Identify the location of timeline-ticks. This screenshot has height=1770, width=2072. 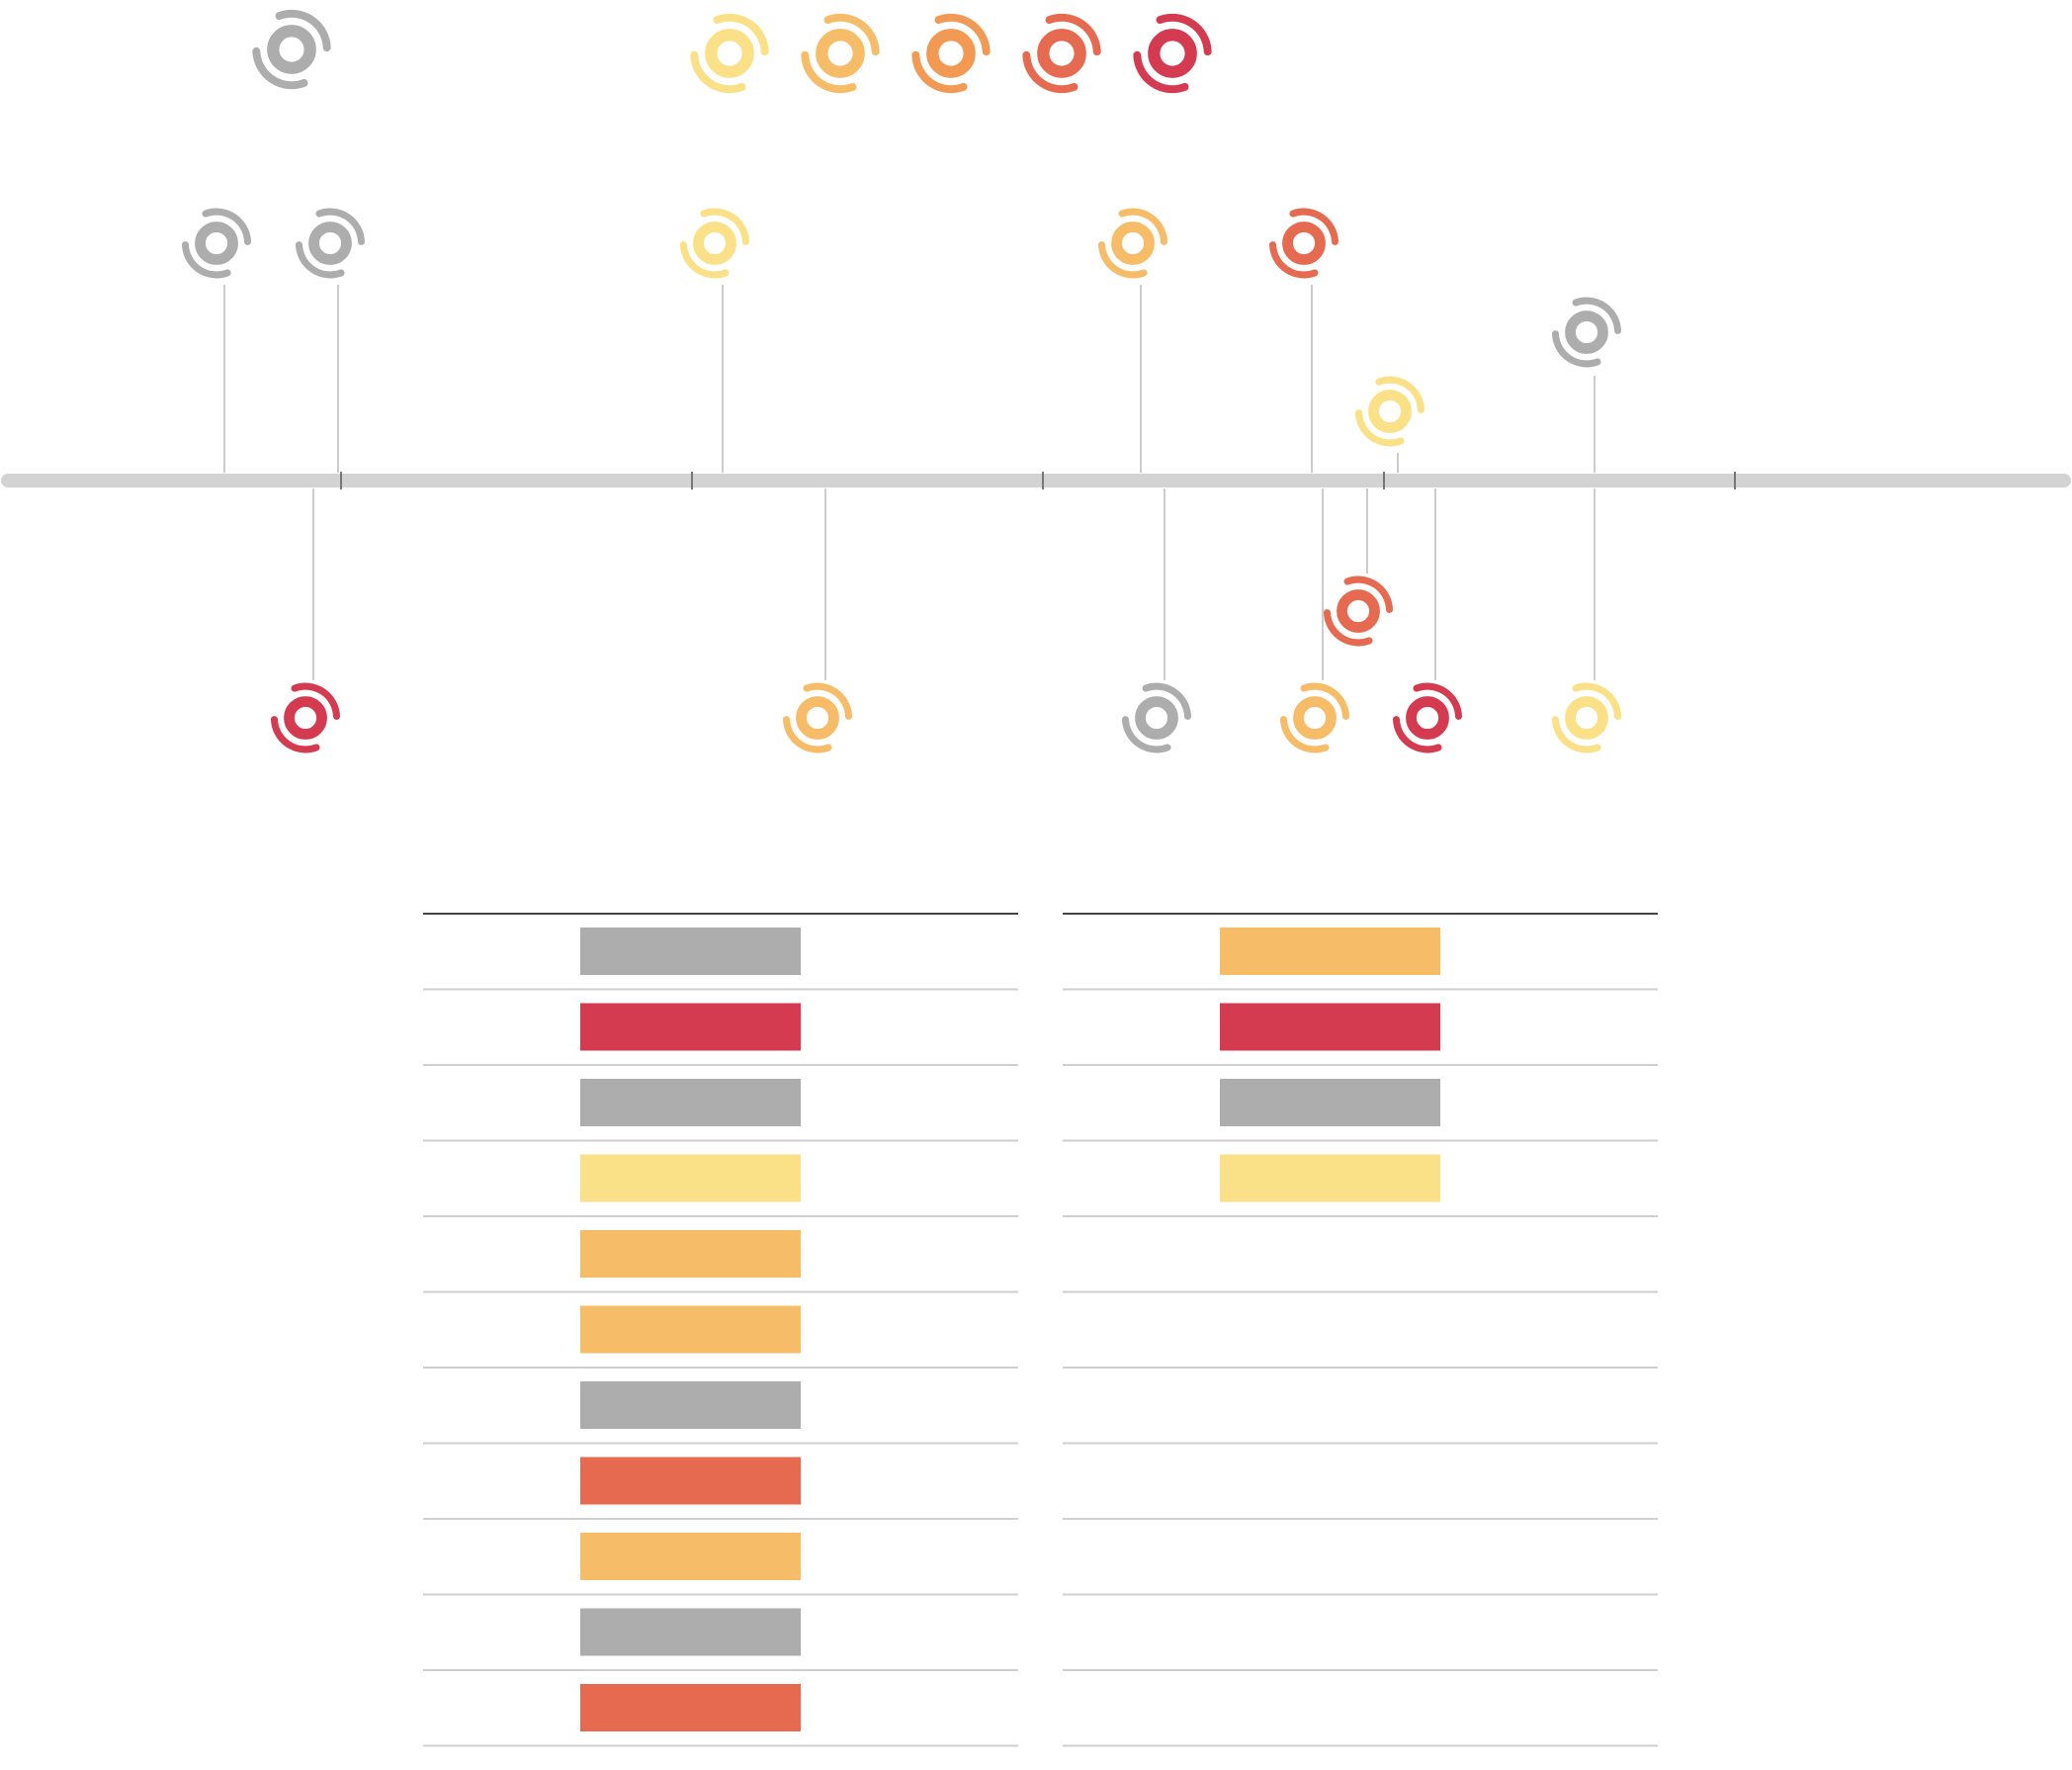
(1038, 480).